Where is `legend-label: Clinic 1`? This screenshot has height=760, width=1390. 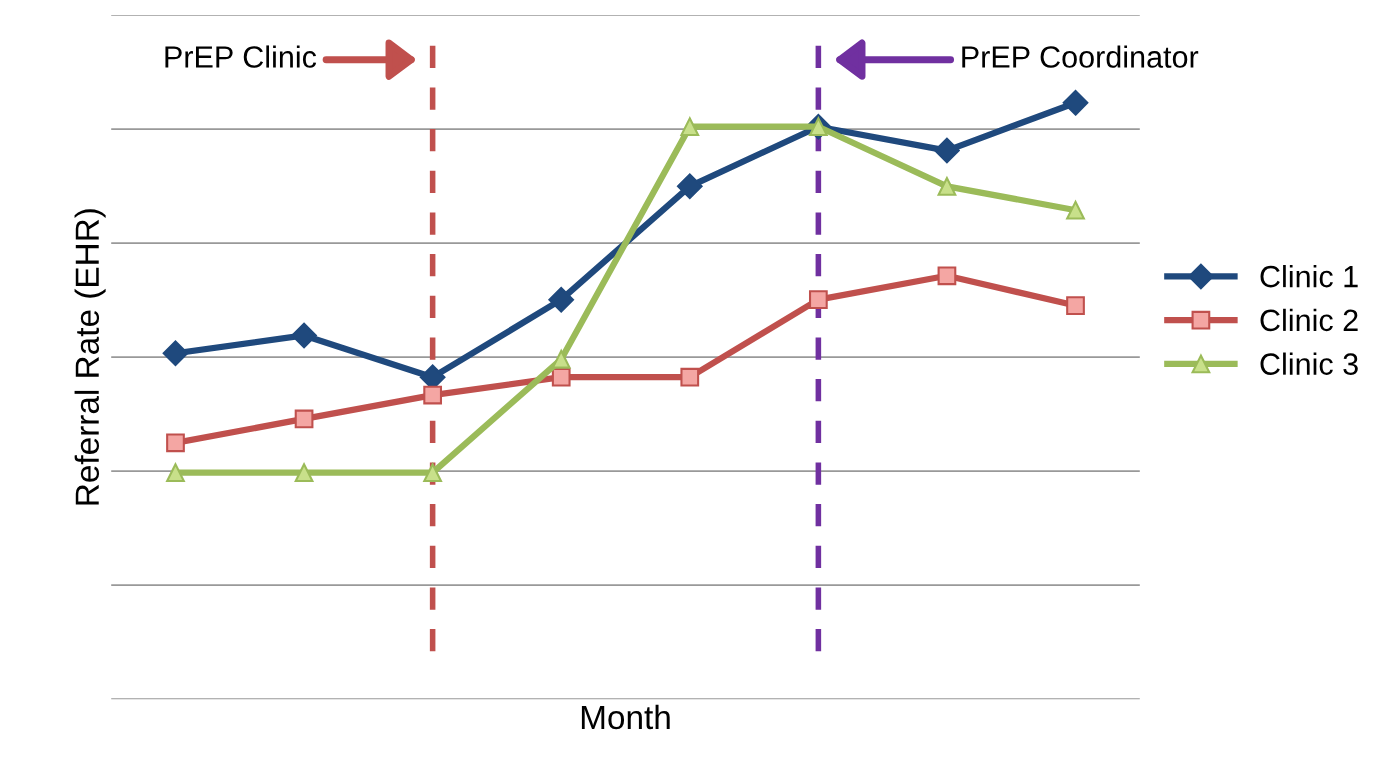
legend-label: Clinic 1 is located at coordinates (1309, 276).